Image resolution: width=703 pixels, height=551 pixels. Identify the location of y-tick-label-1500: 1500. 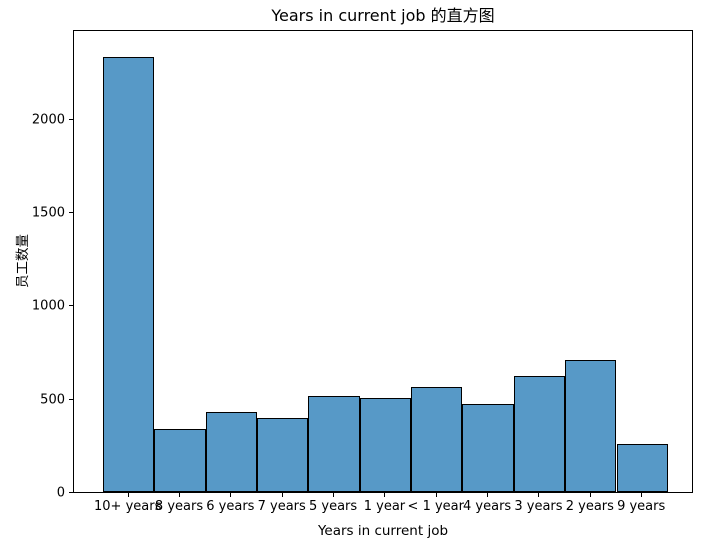
(48, 213).